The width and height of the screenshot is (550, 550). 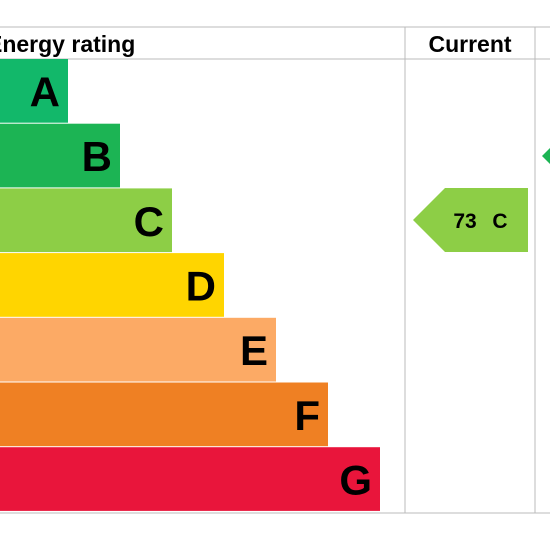 What do you see at coordinates (307, 415) in the screenshot?
I see `band-letter: F` at bounding box center [307, 415].